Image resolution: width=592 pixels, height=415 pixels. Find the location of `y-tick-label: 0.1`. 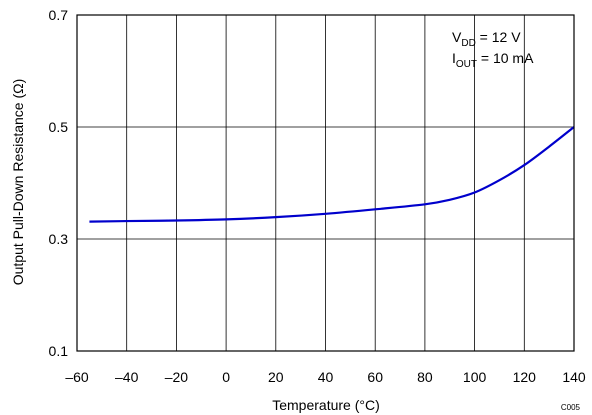

y-tick-label: 0.1 is located at coordinates (59, 351).